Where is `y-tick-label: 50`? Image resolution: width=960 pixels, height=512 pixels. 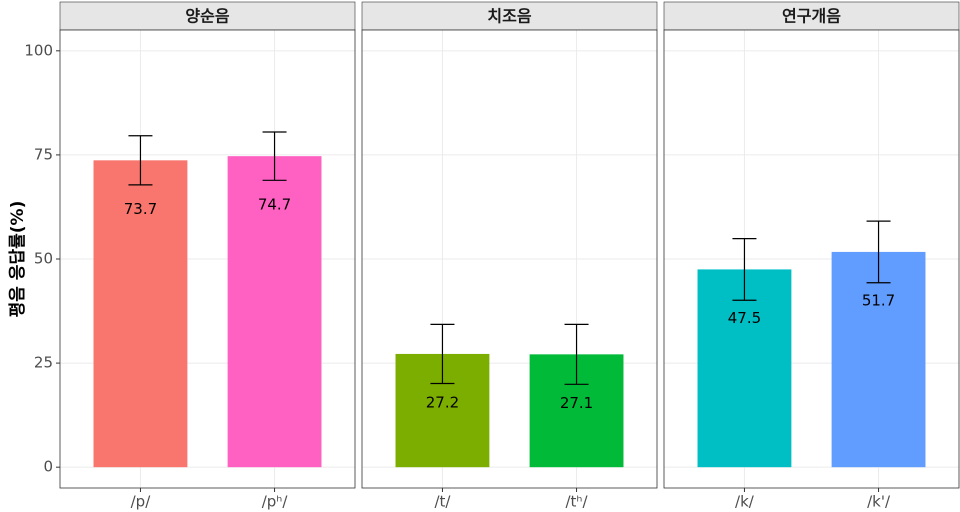 y-tick-label: 50 is located at coordinates (43, 259).